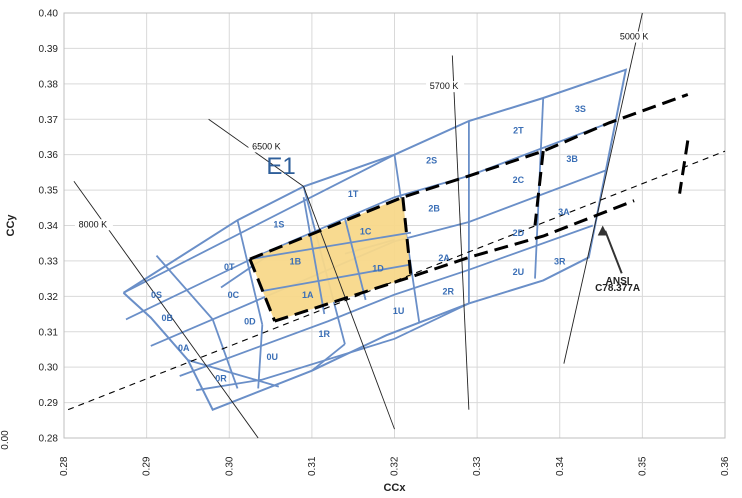 The width and height of the screenshot is (742, 498). What do you see at coordinates (49, 120) in the screenshot?
I see `y-tick-label: 0.37` at bounding box center [49, 120].